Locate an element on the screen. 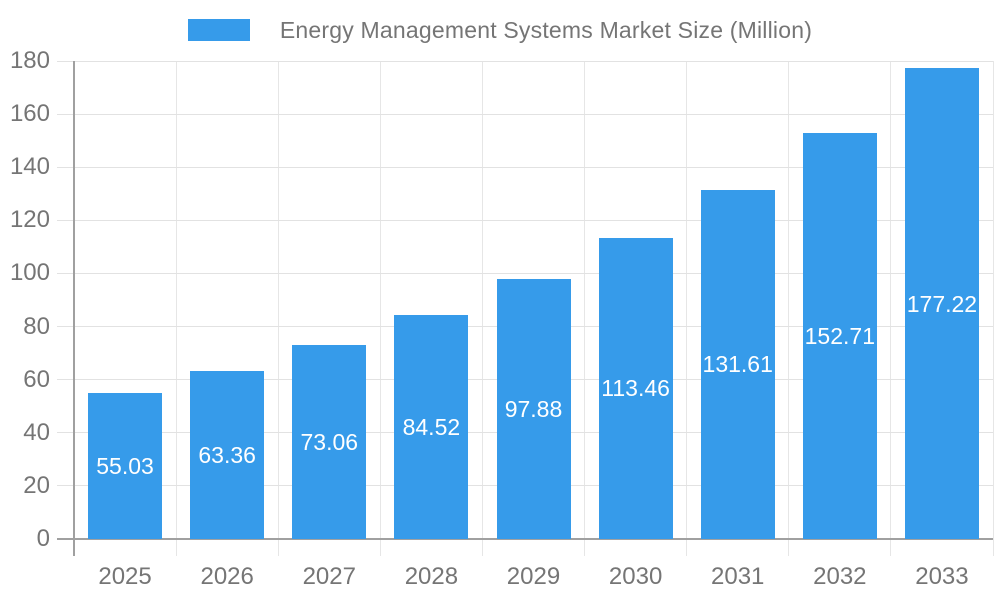 The image size is (1000, 600). y-tick-label: 160 is located at coordinates (29, 114).